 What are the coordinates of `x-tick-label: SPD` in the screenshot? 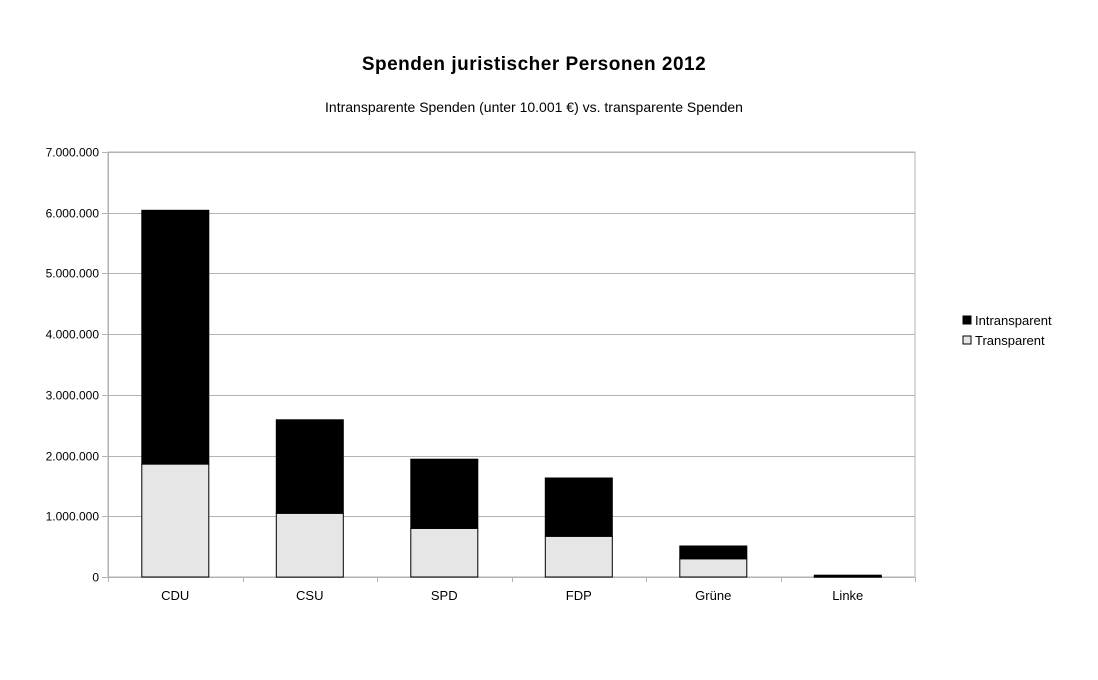 It's located at (444, 595).